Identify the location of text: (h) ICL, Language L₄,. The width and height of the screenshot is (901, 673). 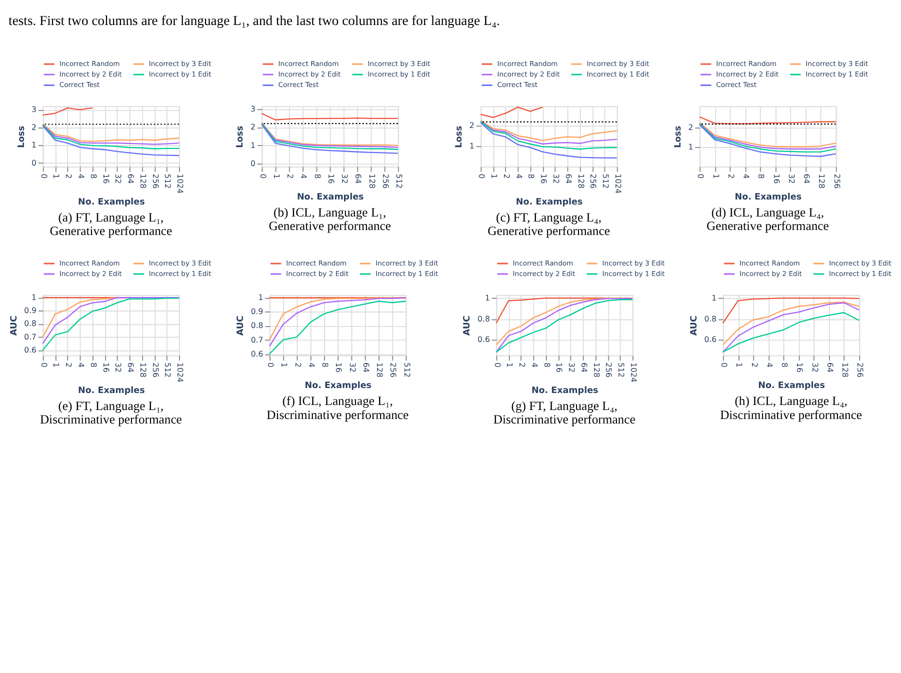
(791, 401).